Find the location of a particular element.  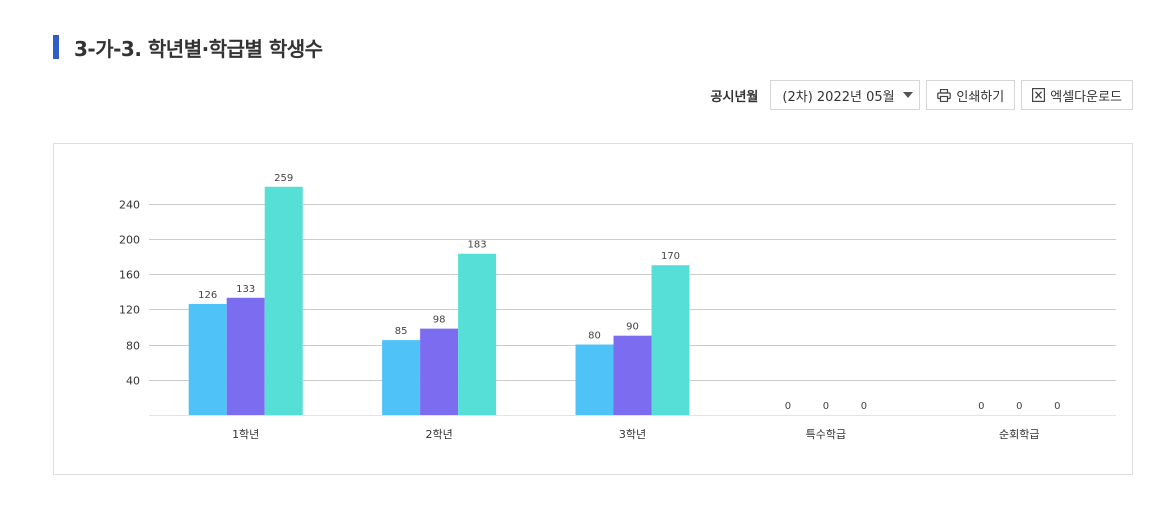

y-tick-label: 40 is located at coordinates (133, 381).